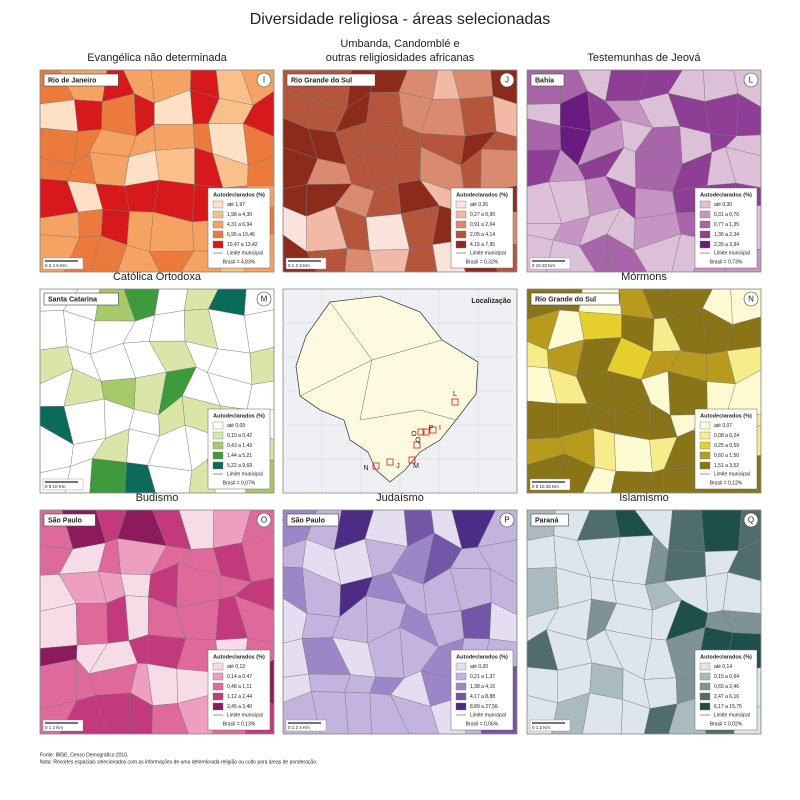 The height and width of the screenshot is (800, 800). I want to click on legend-label: 1,38 a 4,16, so click(482, 687).